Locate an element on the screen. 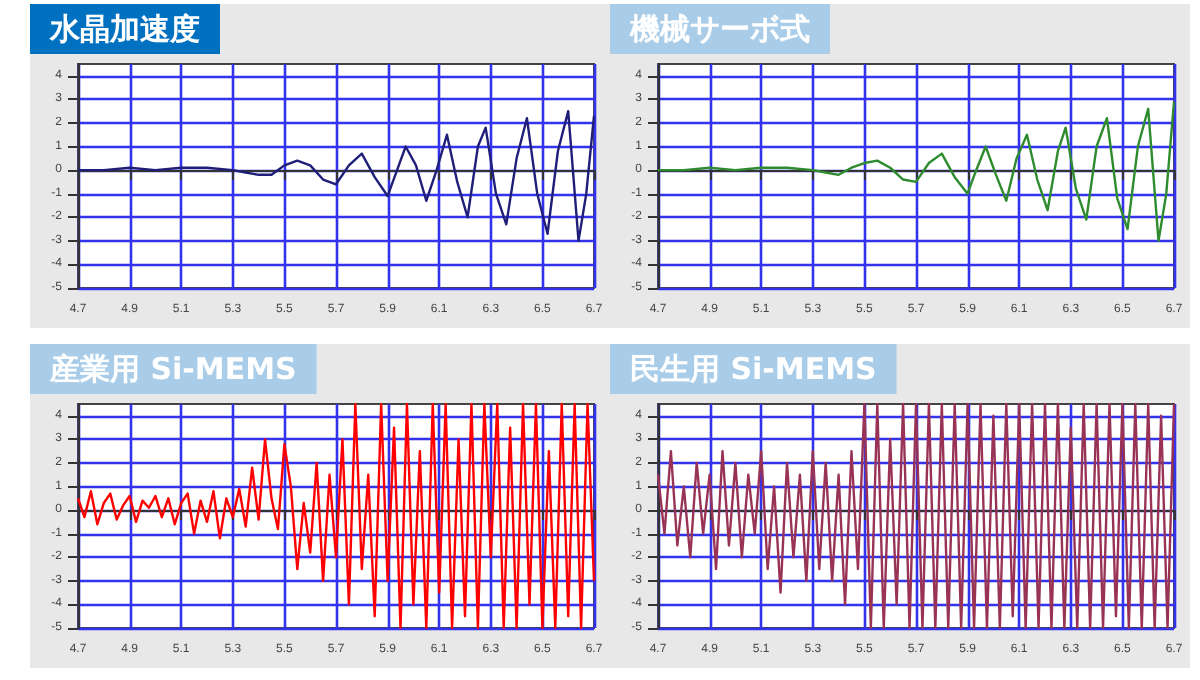  chart-title: 機械サーボ式 is located at coordinates (719, 29).